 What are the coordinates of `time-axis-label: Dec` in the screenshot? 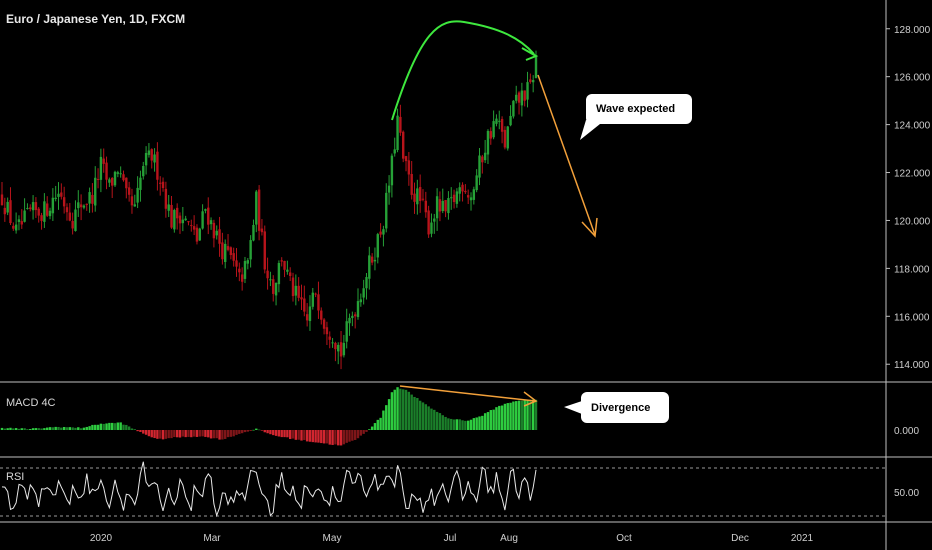 It's located at (740, 538).